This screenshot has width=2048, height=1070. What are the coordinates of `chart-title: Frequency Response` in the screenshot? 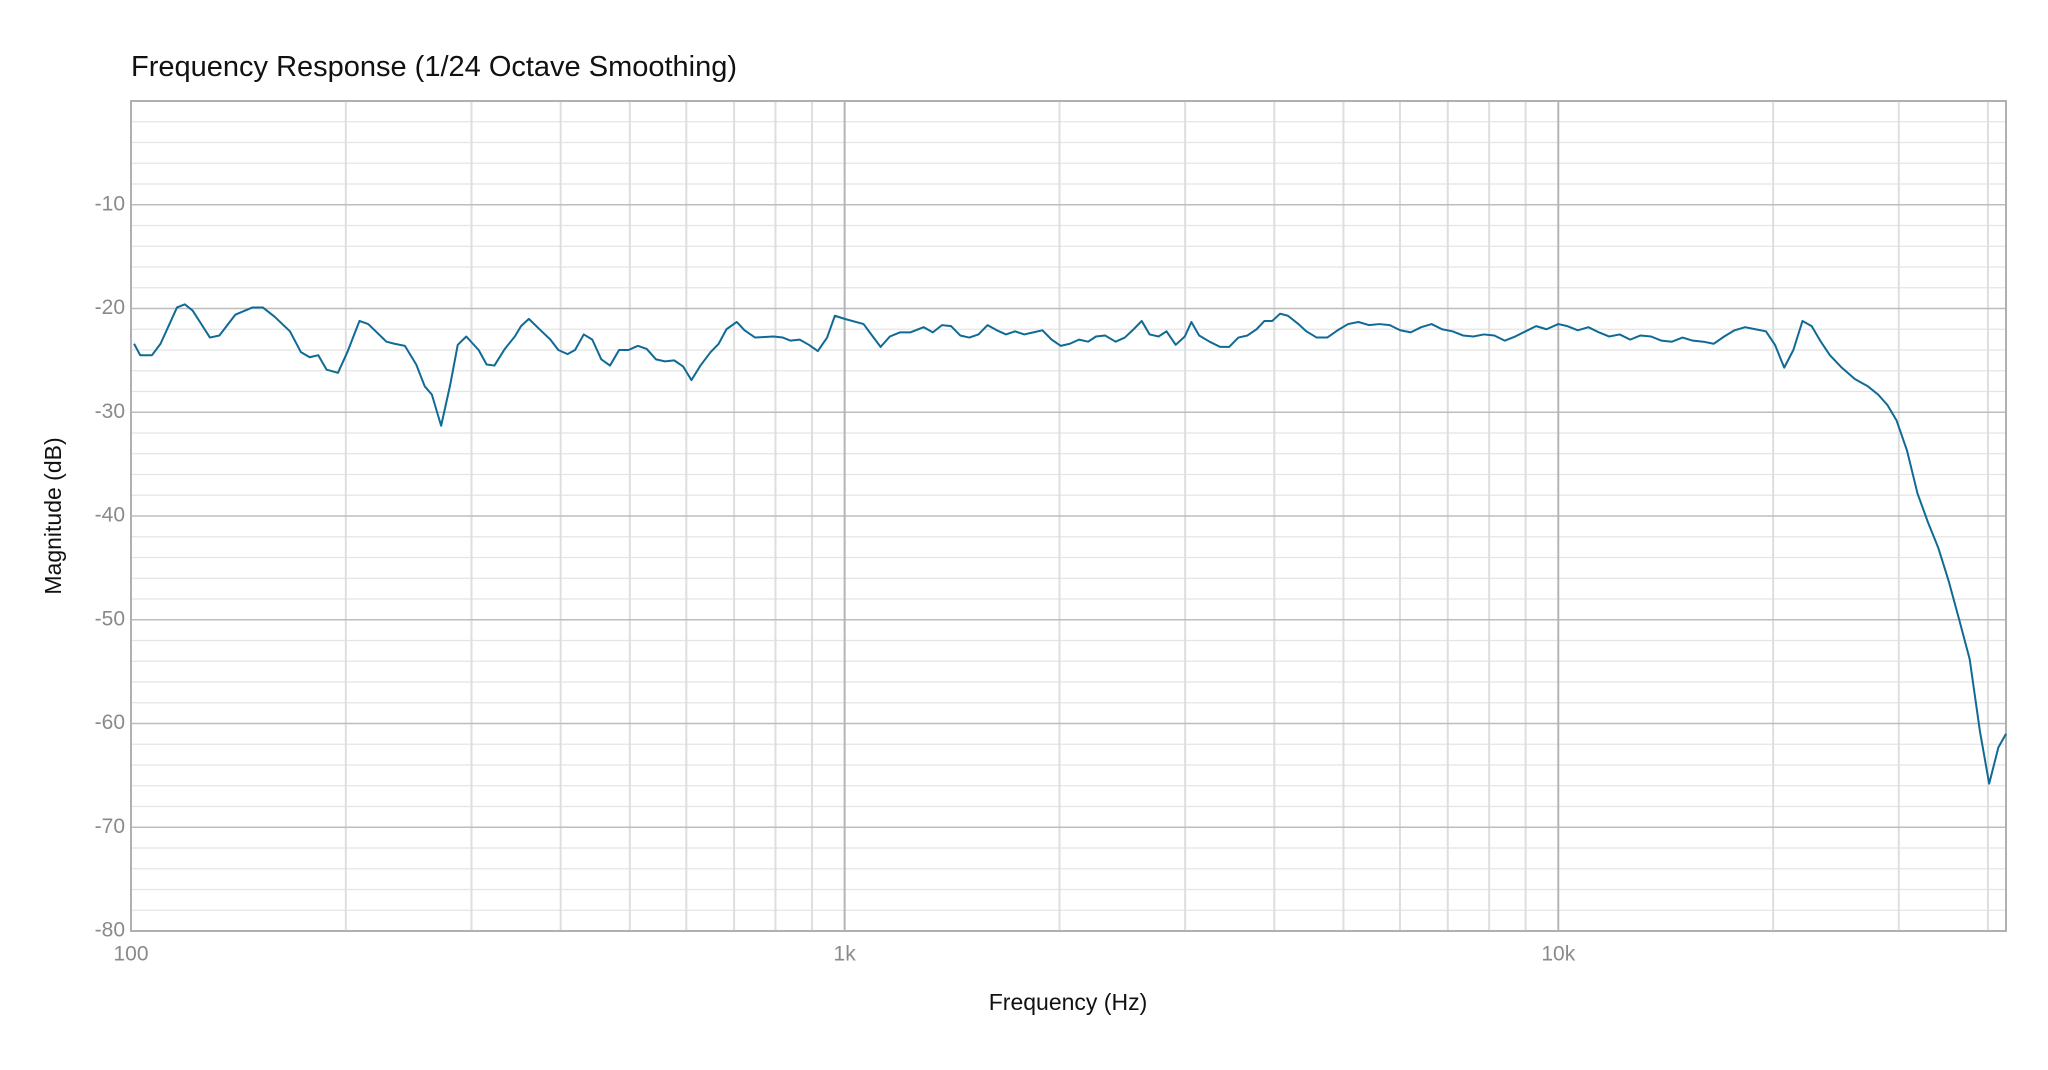 It's located at (269, 67).